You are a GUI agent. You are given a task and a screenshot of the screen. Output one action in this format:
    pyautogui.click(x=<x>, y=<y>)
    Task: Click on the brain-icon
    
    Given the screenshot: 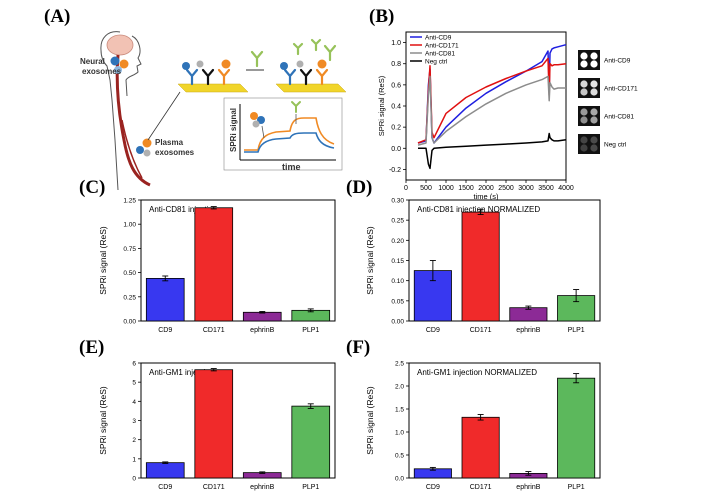 What is the action you would take?
    pyautogui.click(x=120, y=45)
    